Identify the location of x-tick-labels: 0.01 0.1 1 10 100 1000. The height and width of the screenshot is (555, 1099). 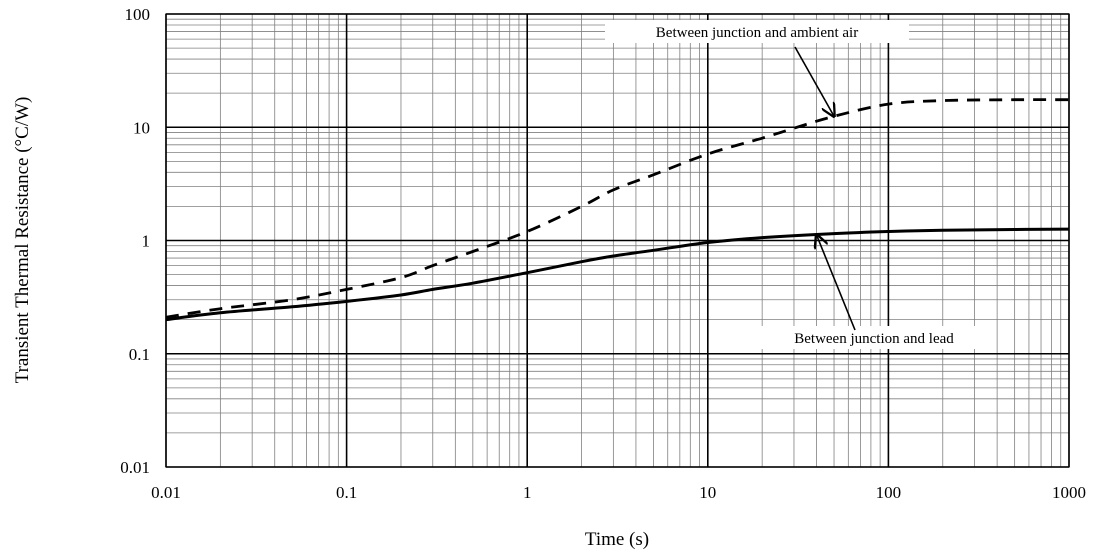
(618, 492).